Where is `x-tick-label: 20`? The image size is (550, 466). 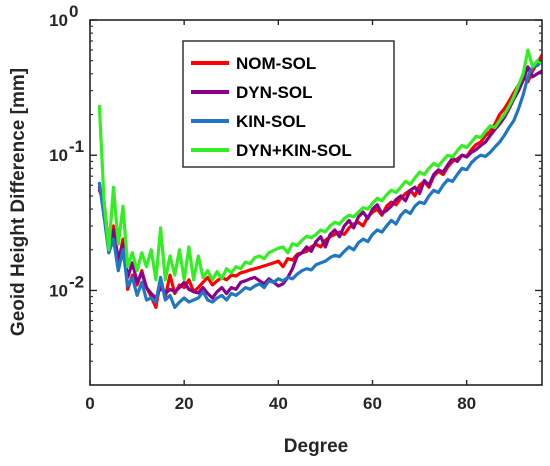
x-tick-label: 20 is located at coordinates (184, 403).